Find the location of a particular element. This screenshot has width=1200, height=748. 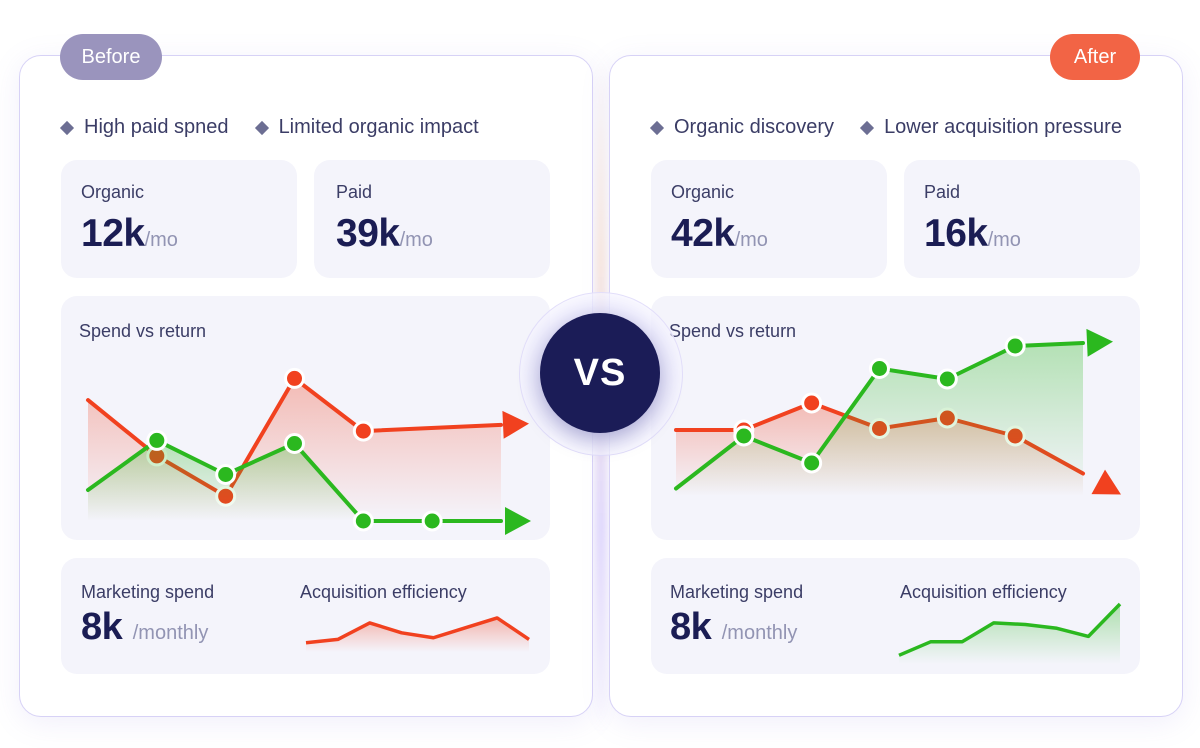

efficiency-area is located at coordinates (1009, 634).